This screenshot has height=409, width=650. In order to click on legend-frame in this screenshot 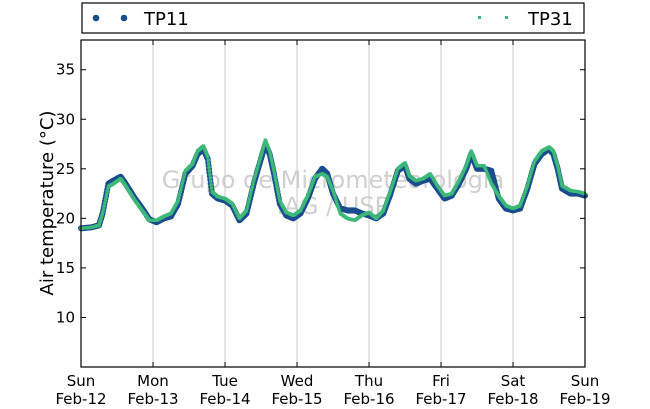, I will do `click(333, 18)`.